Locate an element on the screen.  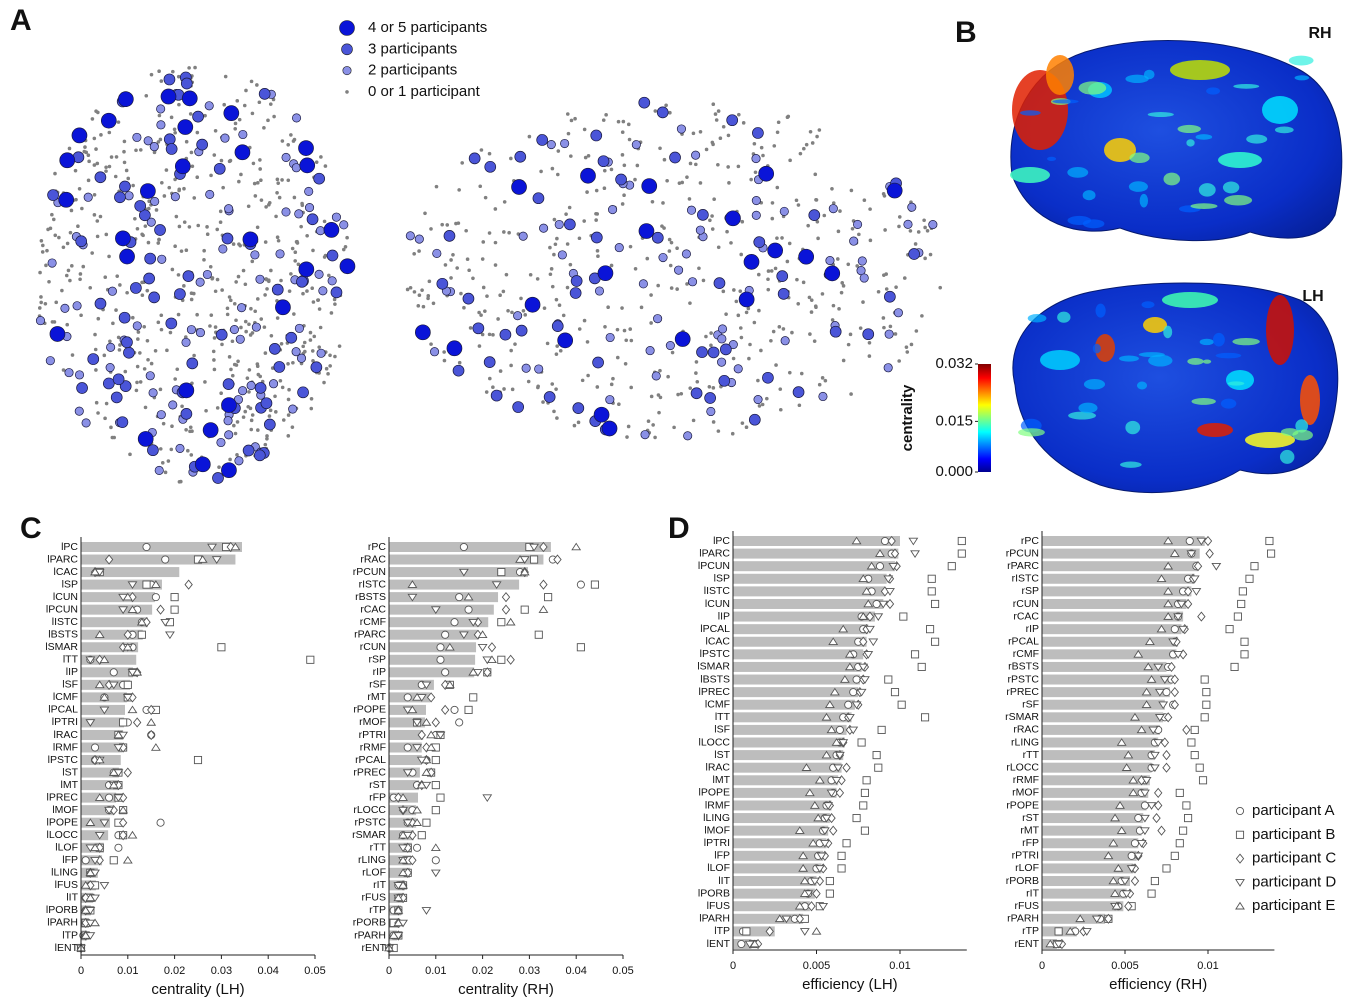
x-axis-label: efficiency (RH) is located at coordinates (1158, 984).